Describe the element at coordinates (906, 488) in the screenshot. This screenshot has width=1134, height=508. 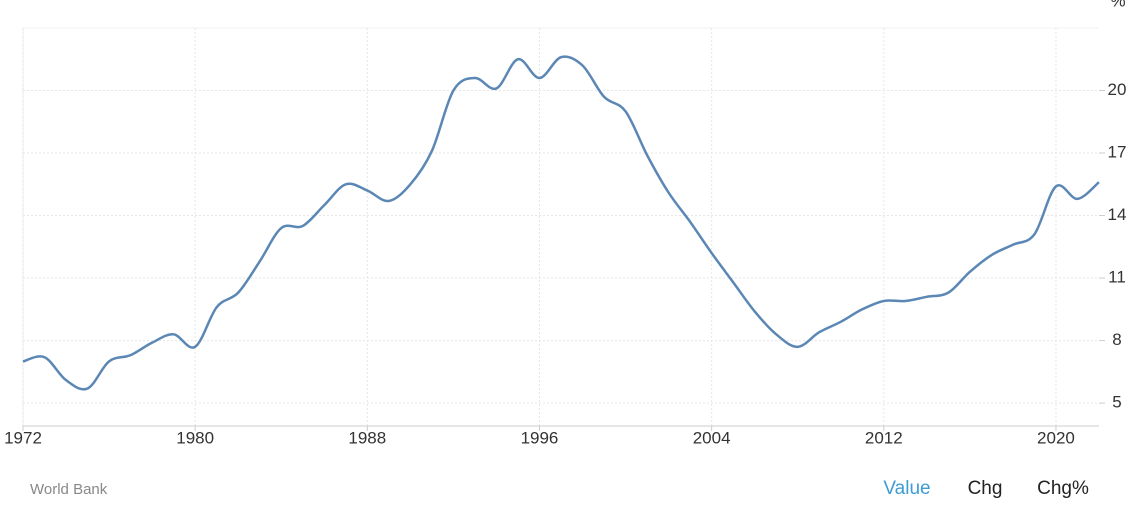
I see `tab-value: Value` at that location.